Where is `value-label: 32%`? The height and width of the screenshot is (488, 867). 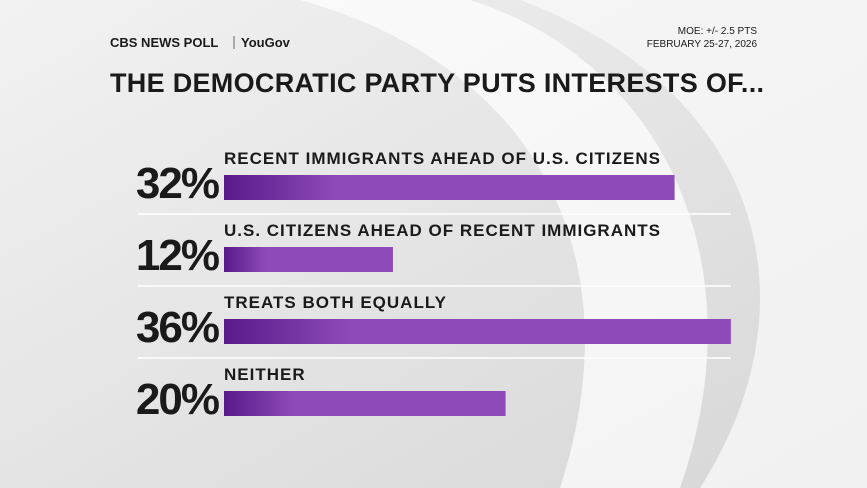 value-label: 32% is located at coordinates (177, 183).